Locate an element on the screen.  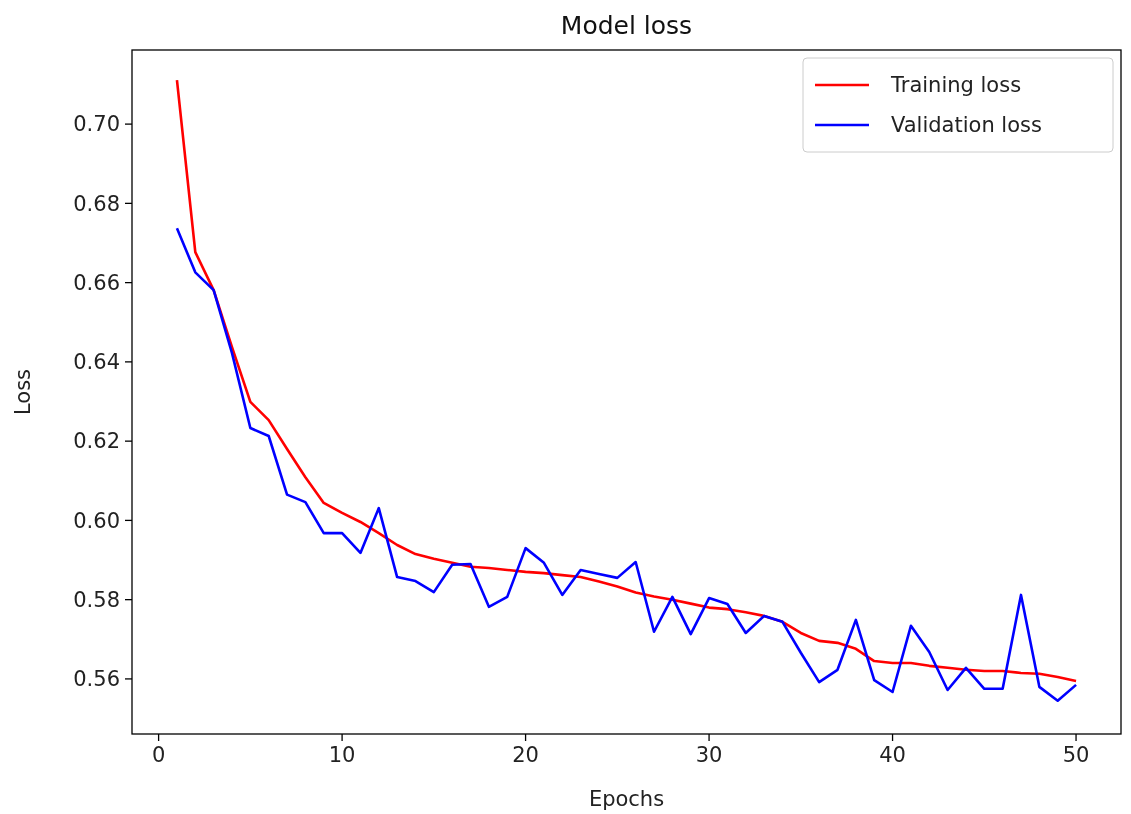
x-axis-title: Epochs is located at coordinates (626, 799).